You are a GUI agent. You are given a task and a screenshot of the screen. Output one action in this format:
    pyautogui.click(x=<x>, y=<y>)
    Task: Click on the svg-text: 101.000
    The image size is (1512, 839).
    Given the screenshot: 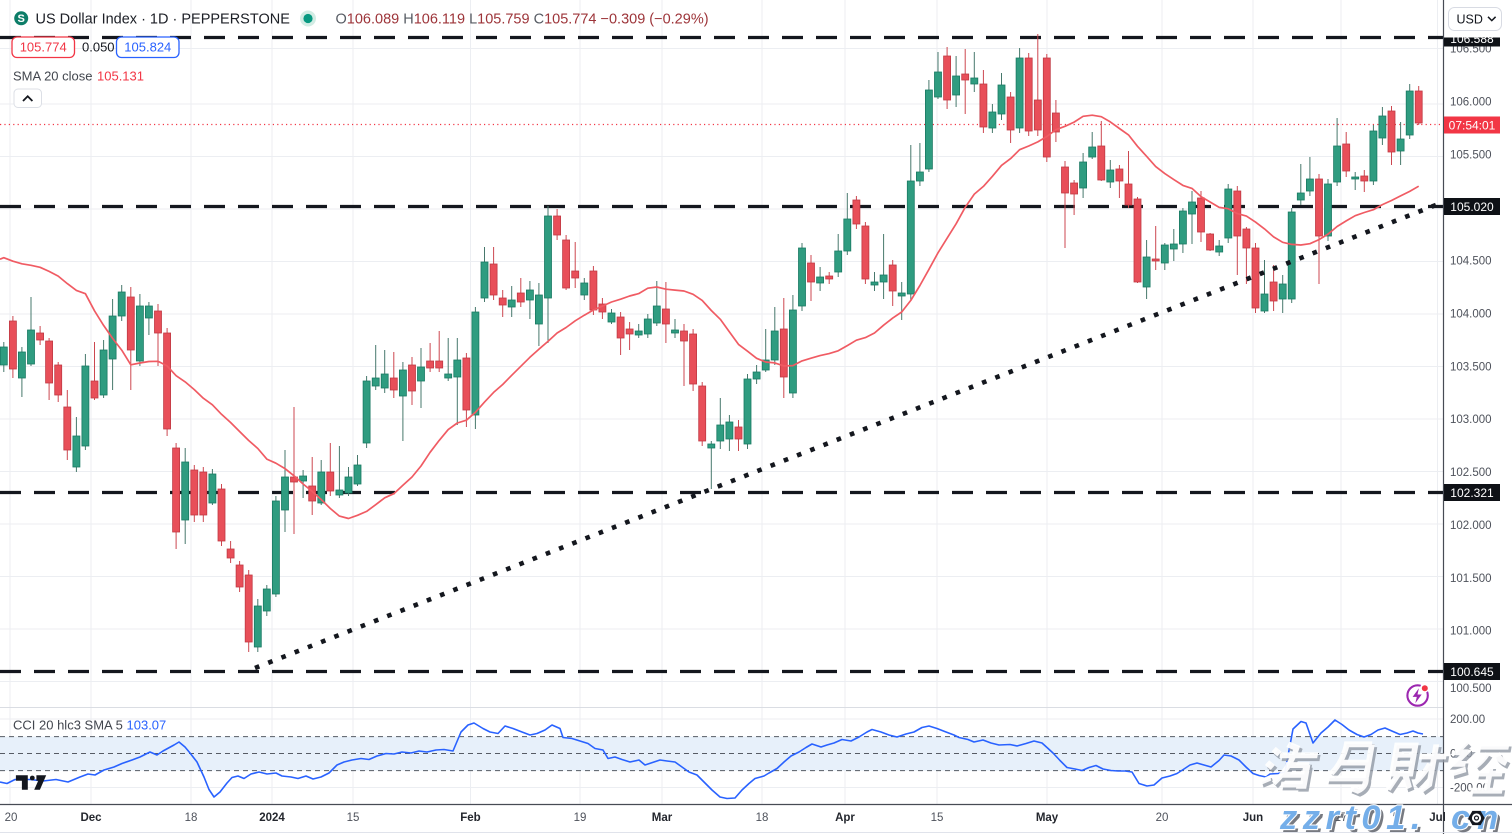 What is the action you would take?
    pyautogui.click(x=1471, y=632)
    